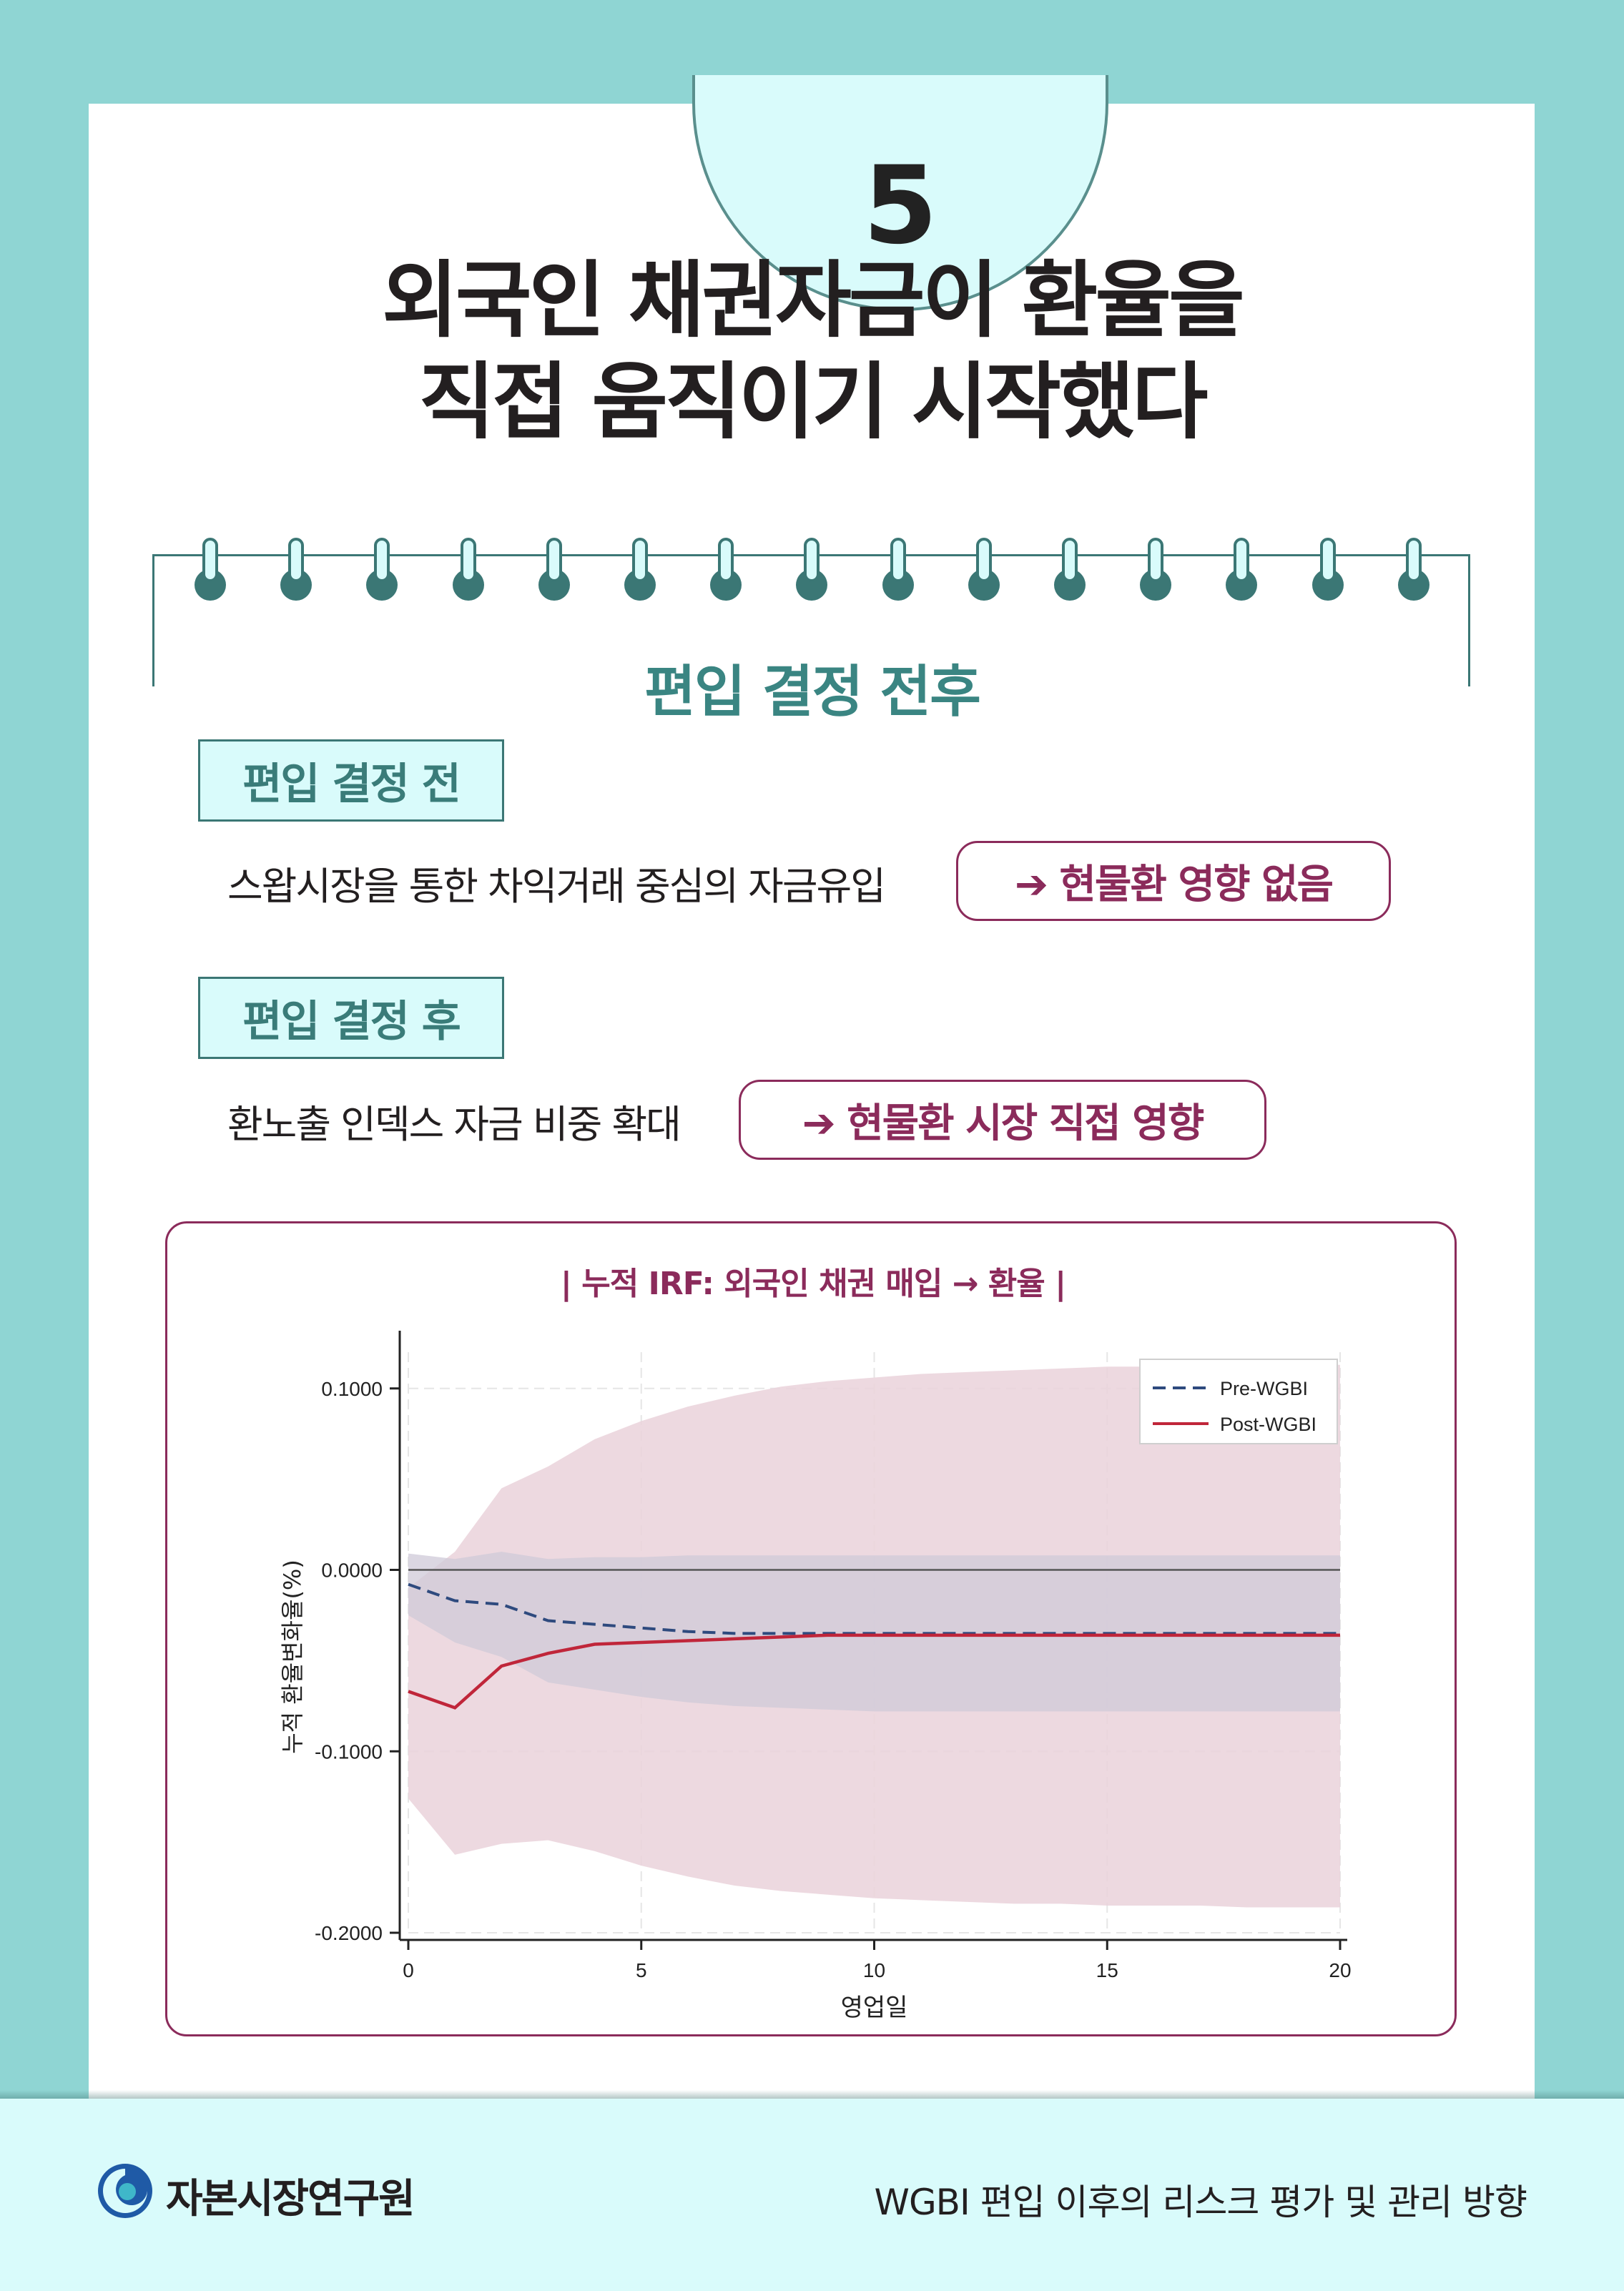  Describe the element at coordinates (812, 2195) in the screenshot. I see `footer` at that location.